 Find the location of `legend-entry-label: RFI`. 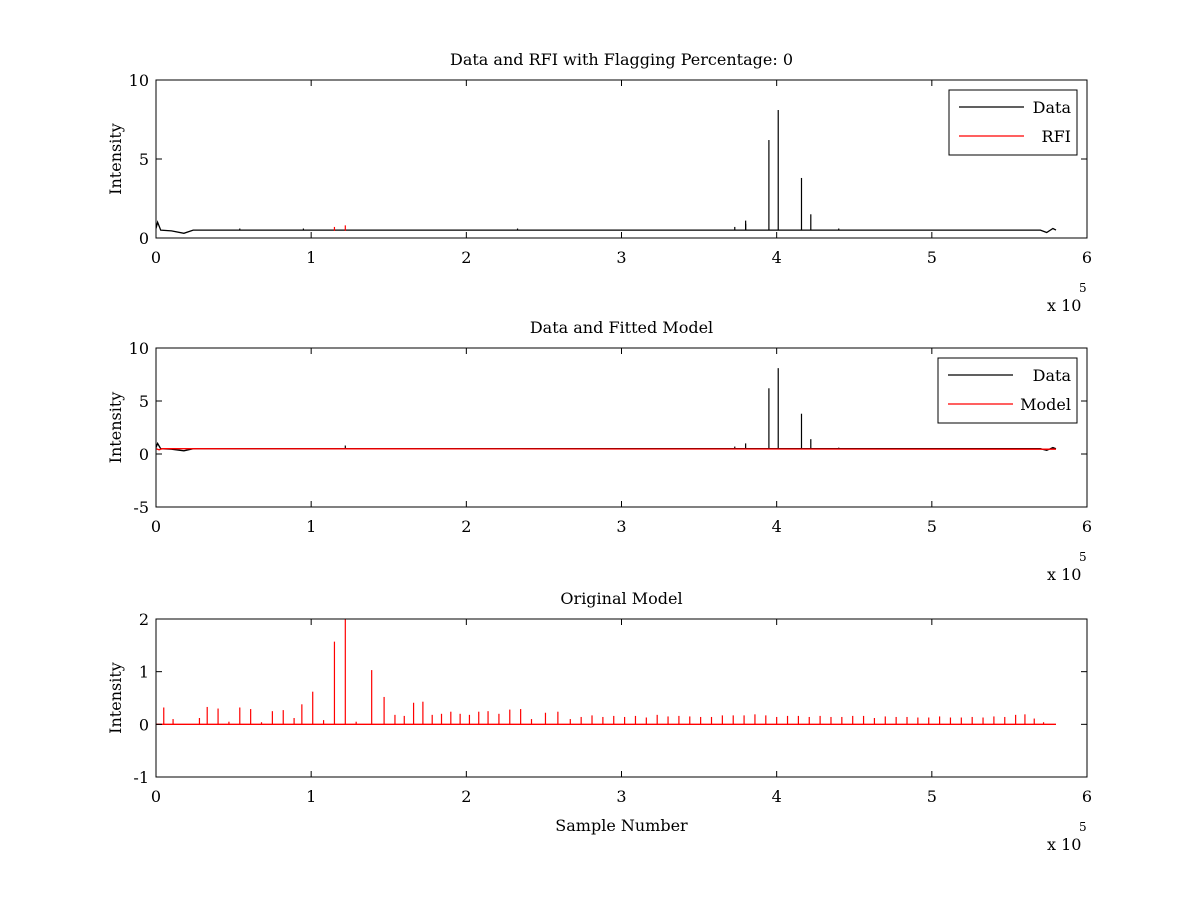

legend-entry-label: RFI is located at coordinates (1056, 136).